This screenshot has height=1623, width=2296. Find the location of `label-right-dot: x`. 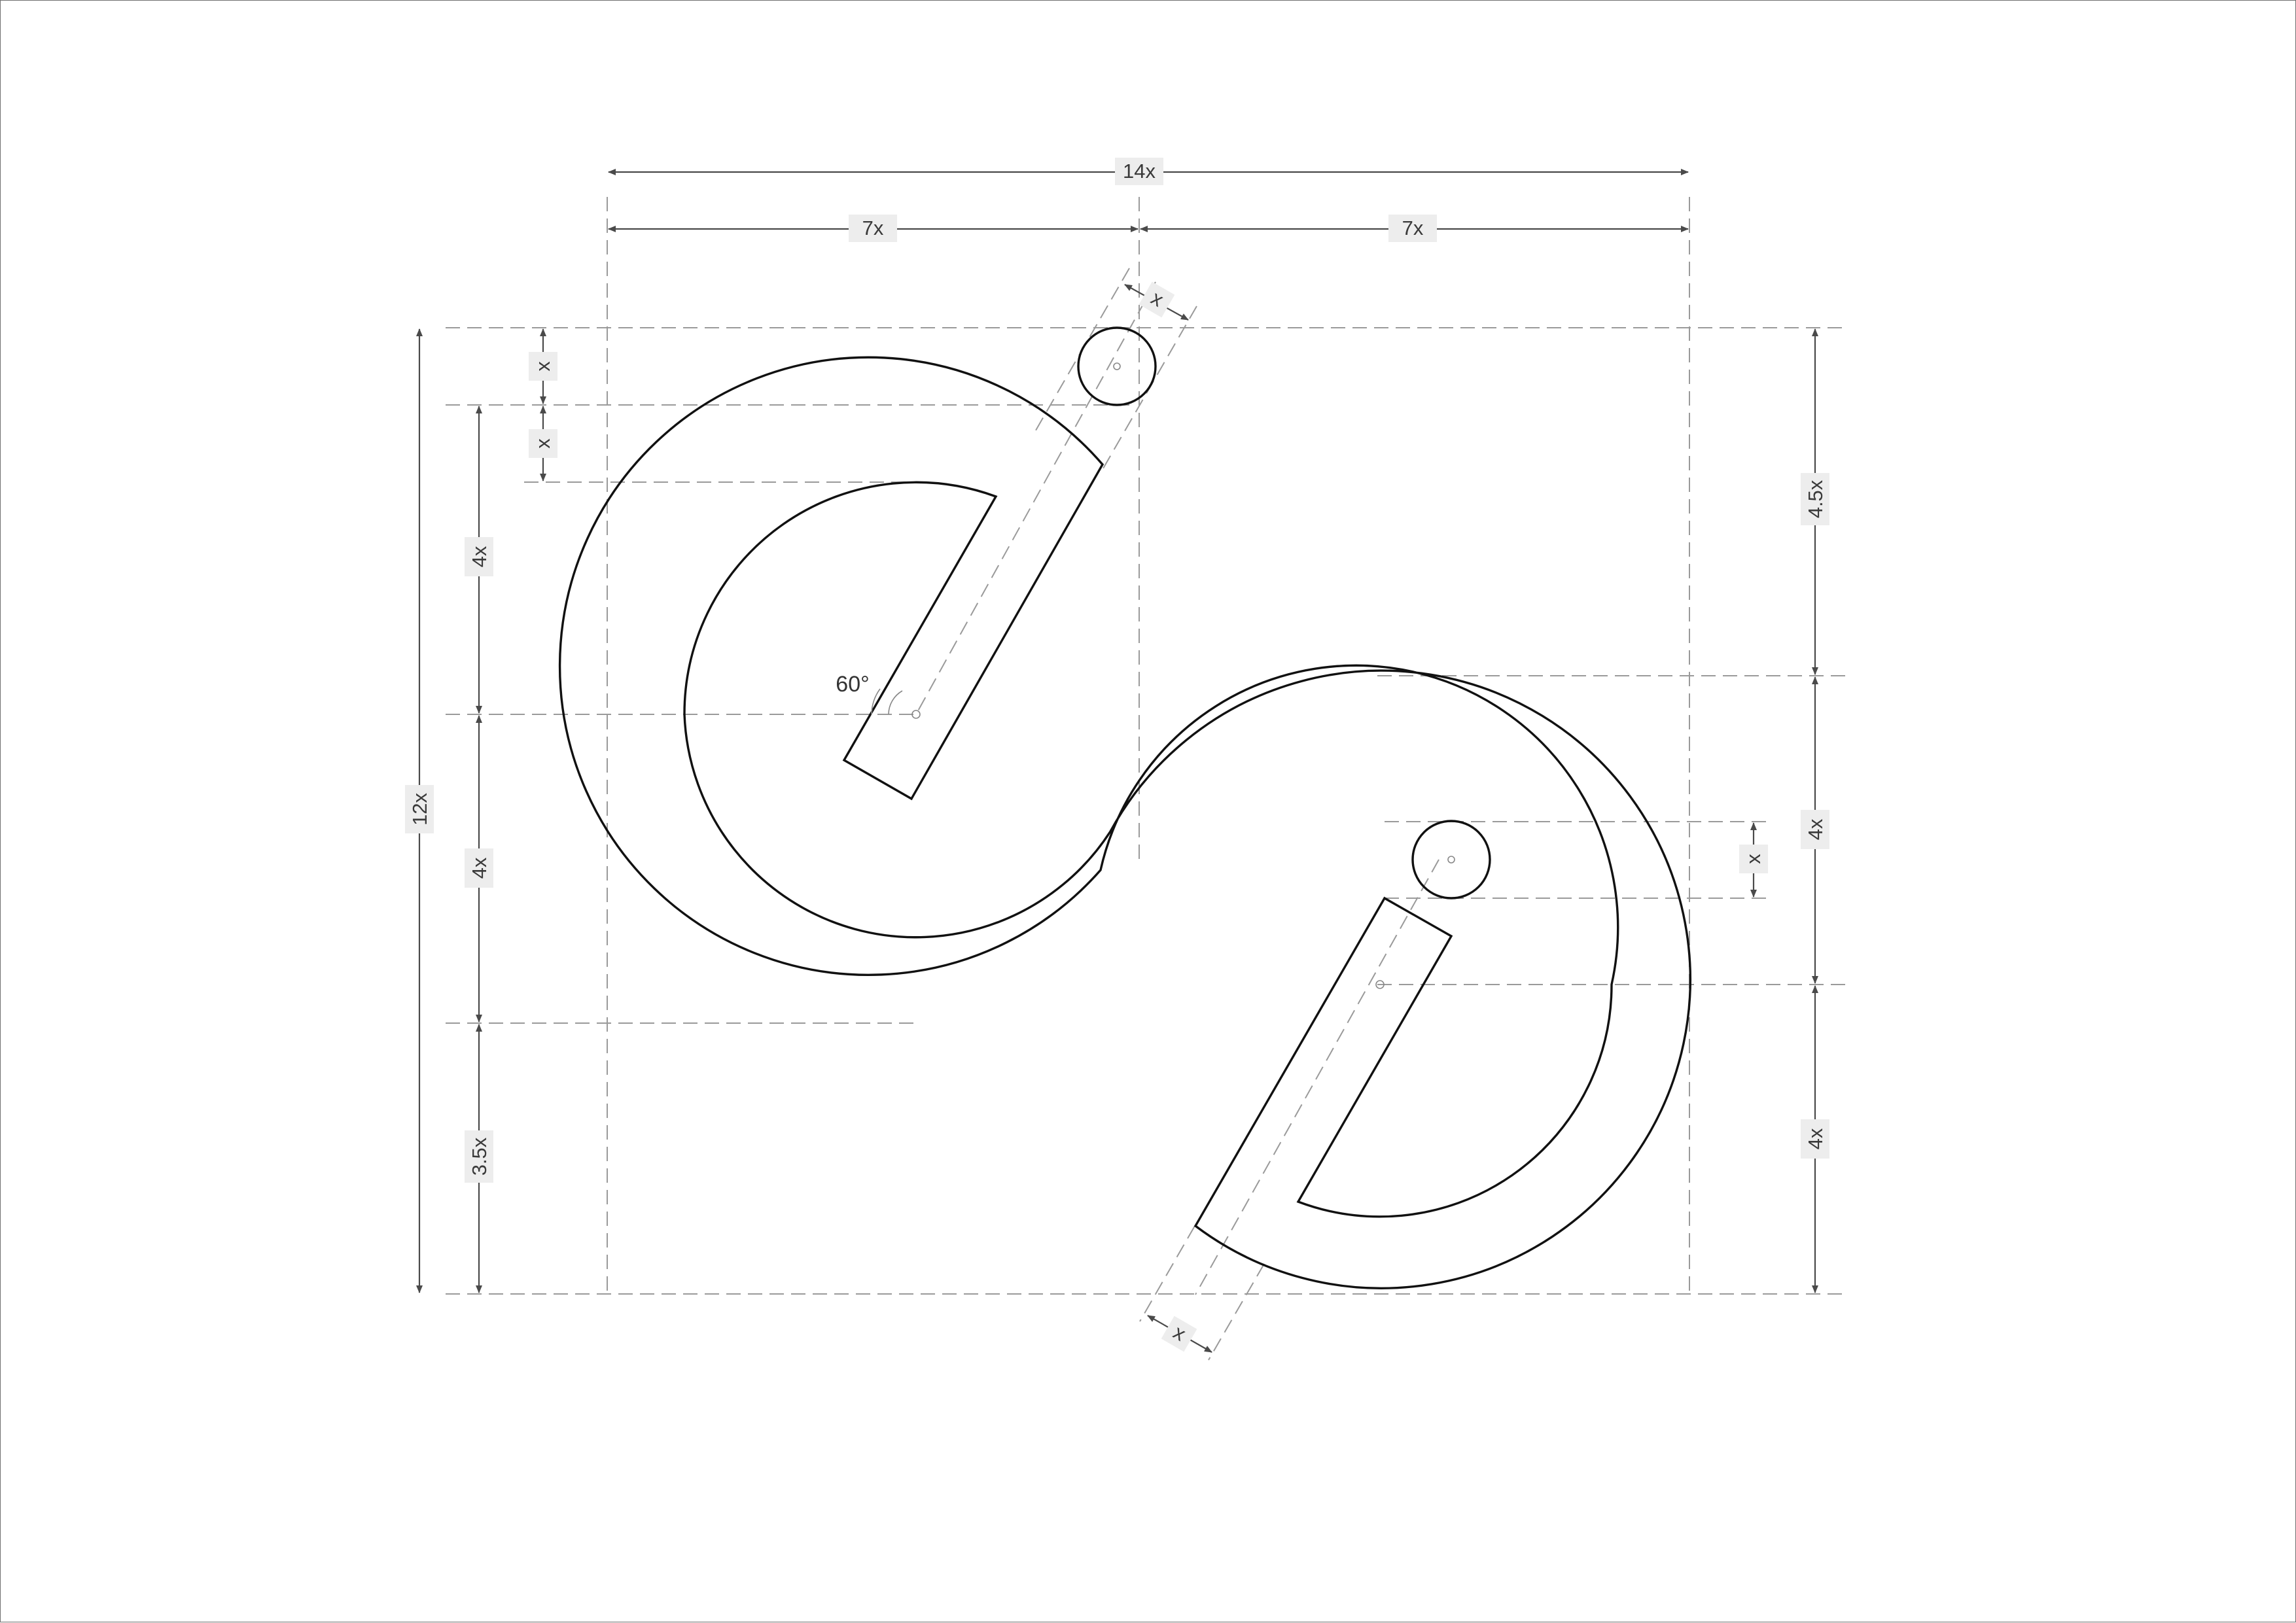

label-right-dot: x is located at coordinates (1753, 859).